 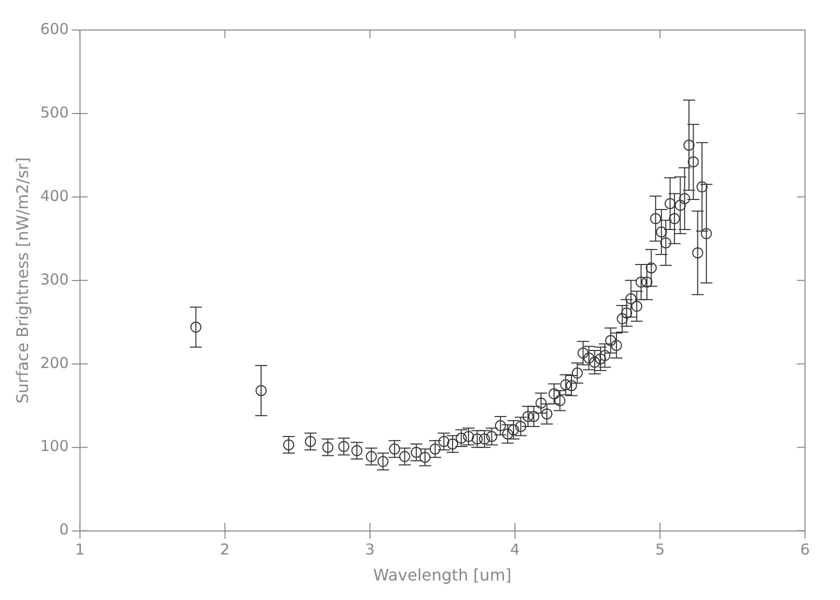 What do you see at coordinates (54, 195) in the screenshot?
I see `y-tick-label: 400` at bounding box center [54, 195].